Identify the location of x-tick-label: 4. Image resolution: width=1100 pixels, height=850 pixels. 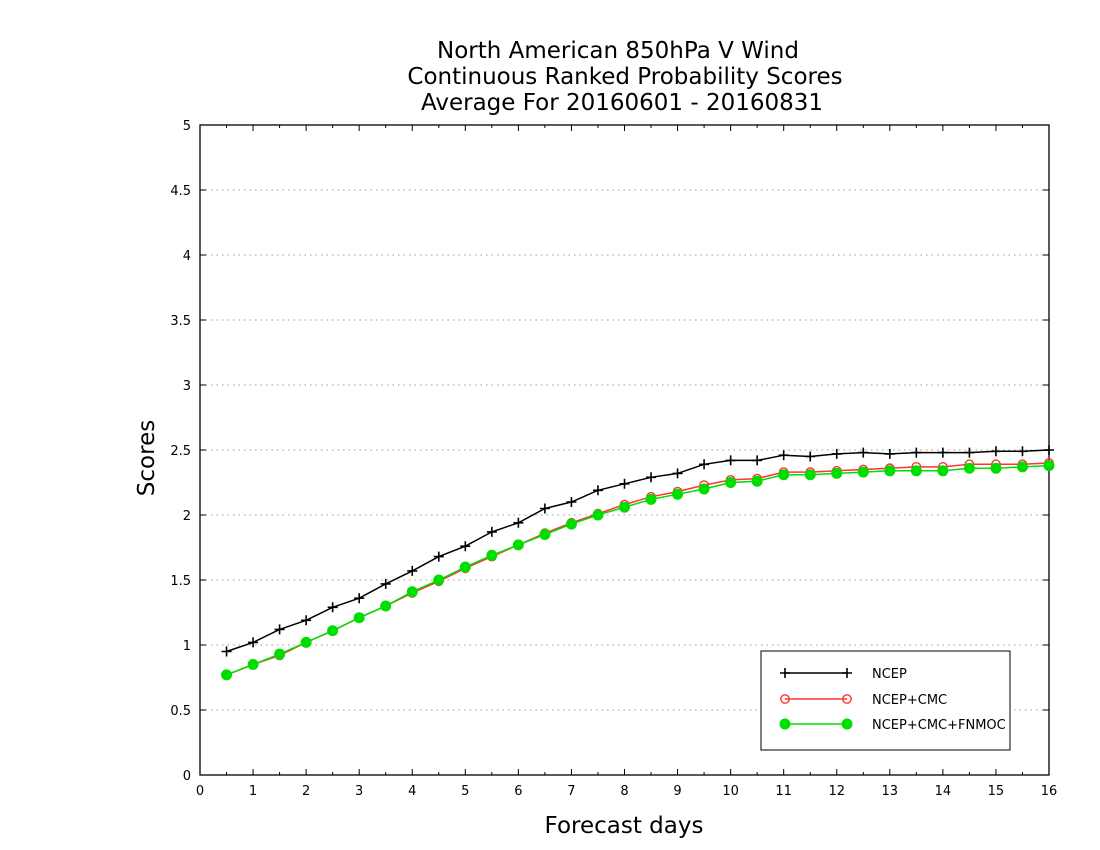
(412, 791).